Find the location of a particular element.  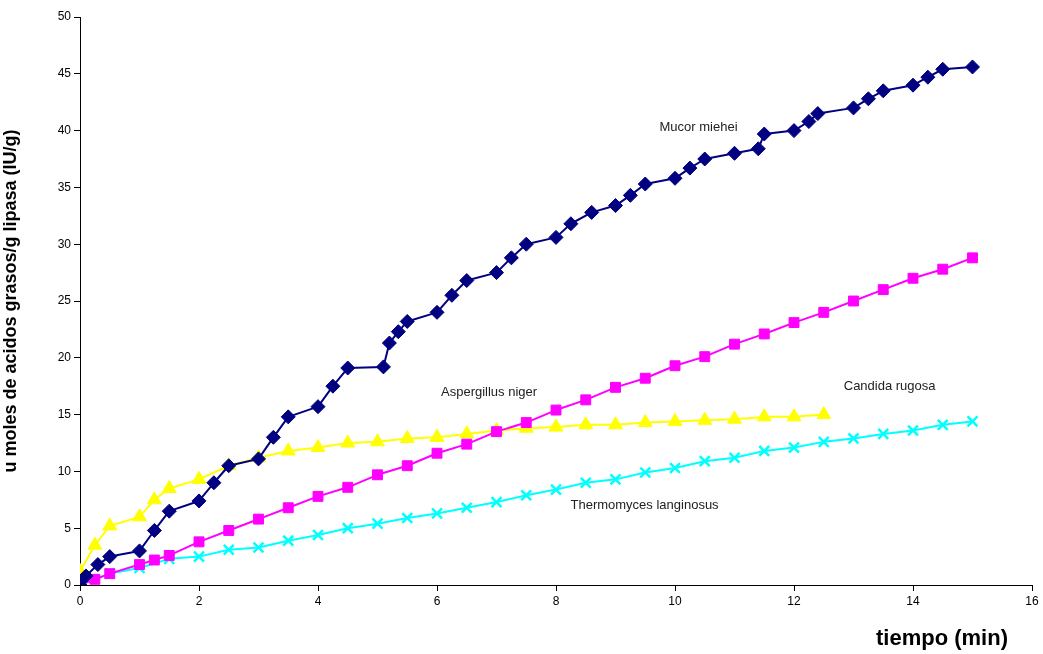

x-tick-label: 10 is located at coordinates (675, 600).